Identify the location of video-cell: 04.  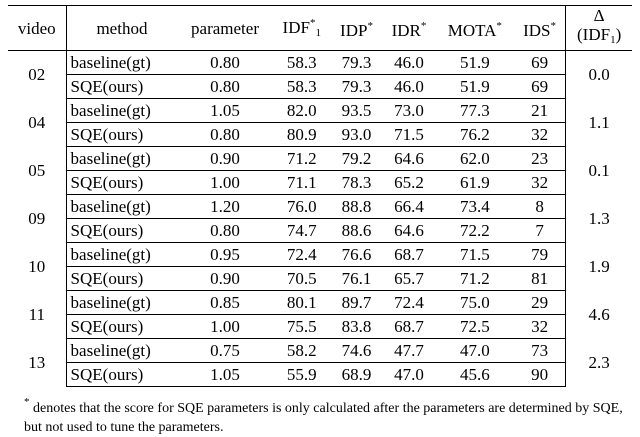
(37, 122).